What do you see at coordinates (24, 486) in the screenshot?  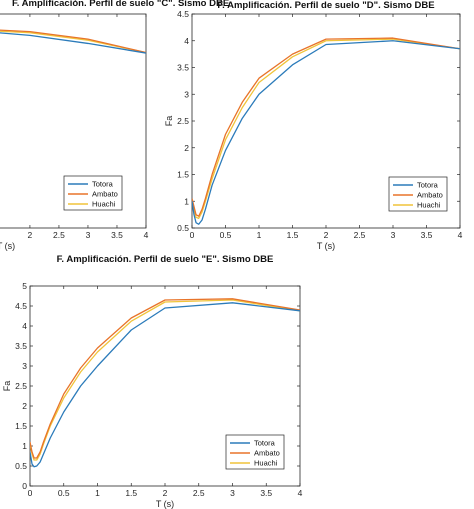 I see `y-tick-label: 0` at bounding box center [24, 486].